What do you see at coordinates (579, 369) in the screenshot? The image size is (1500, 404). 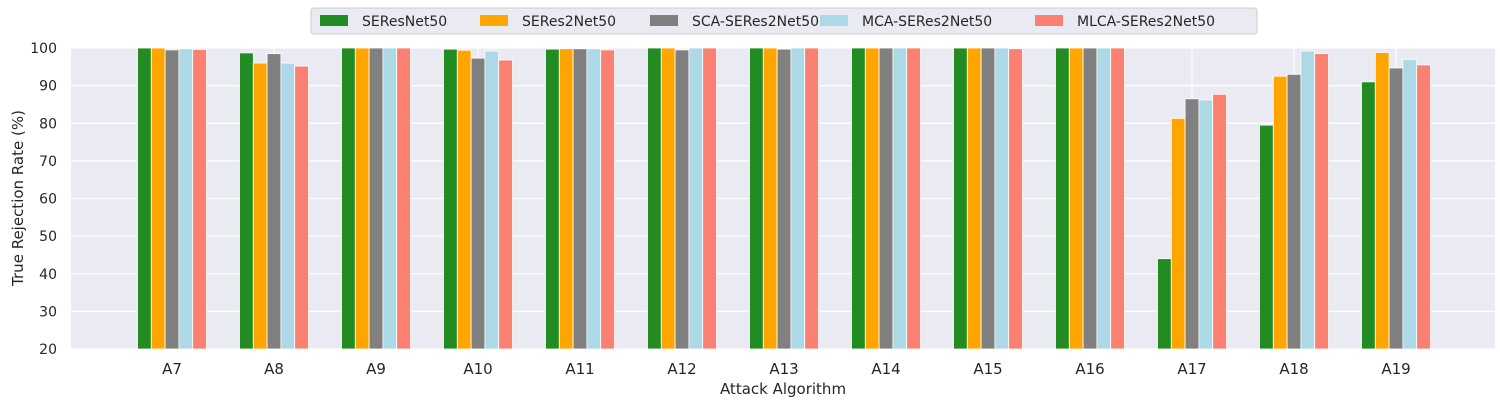 I see `x-tick-label: A11` at bounding box center [579, 369].